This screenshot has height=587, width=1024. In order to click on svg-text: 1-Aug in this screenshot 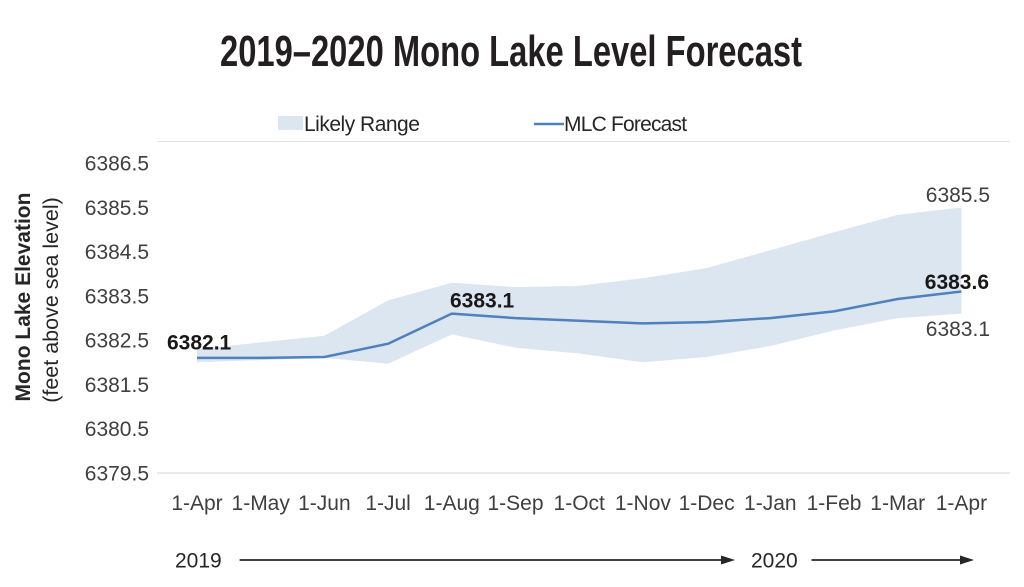, I will do `click(452, 503)`.